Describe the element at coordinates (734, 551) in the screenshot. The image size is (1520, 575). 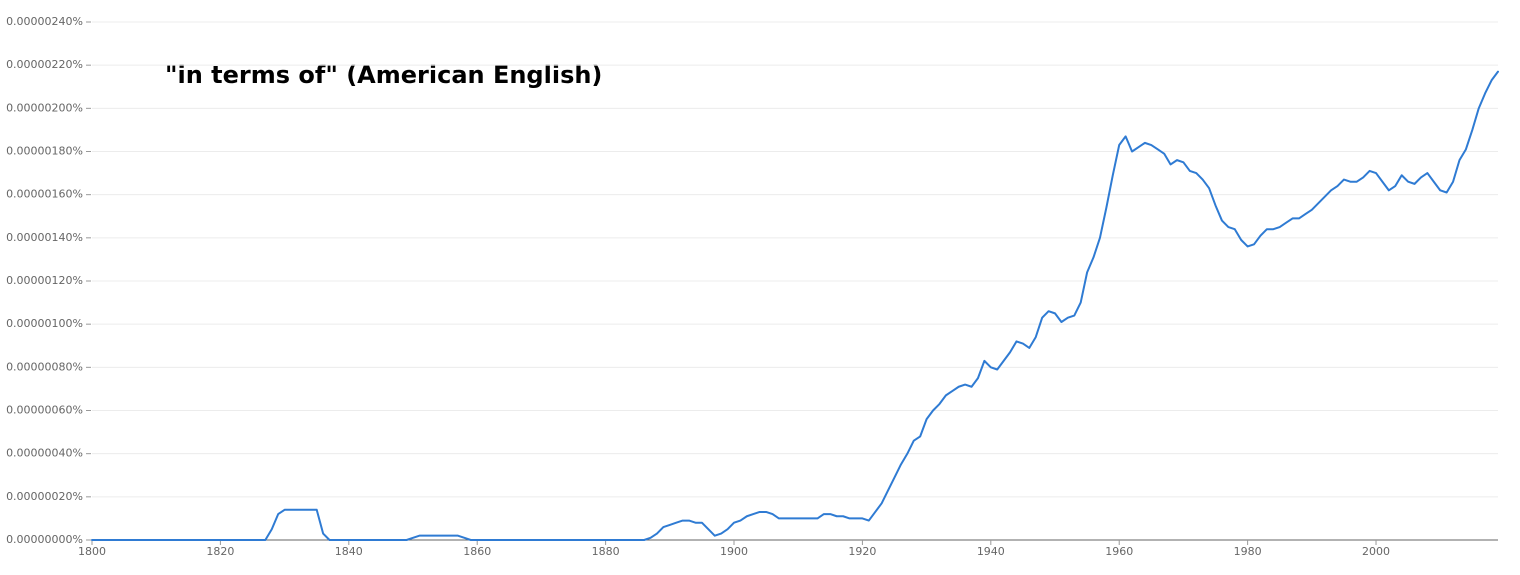
I see `x-tick-label: 1900` at that location.